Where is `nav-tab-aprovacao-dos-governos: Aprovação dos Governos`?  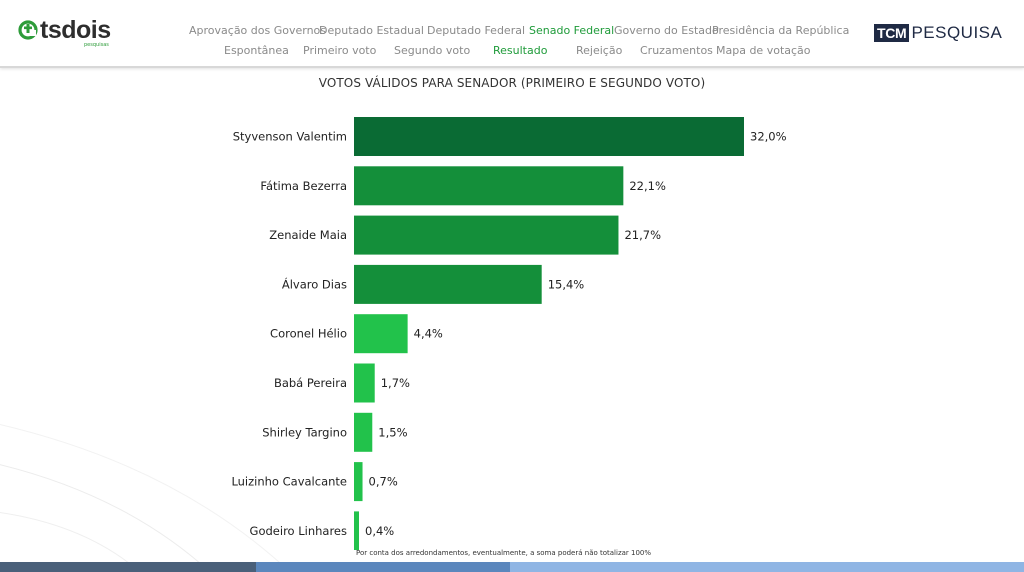 nav-tab-aprovacao-dos-governos: Aprovação dos Governos is located at coordinates (258, 30).